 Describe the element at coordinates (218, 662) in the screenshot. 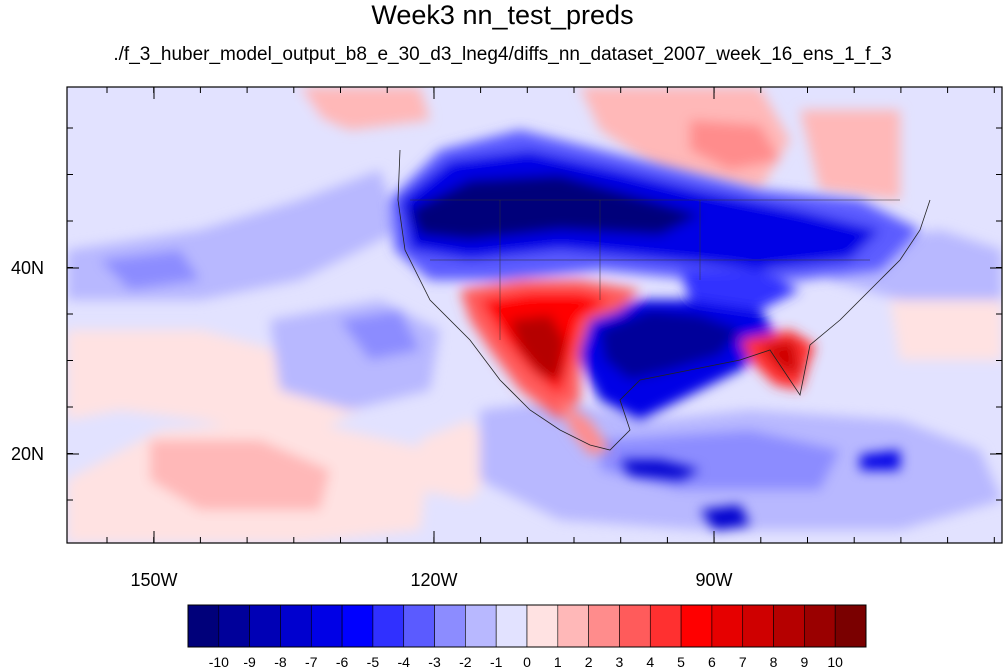

I see `colorbar-tick-label: -10` at that location.